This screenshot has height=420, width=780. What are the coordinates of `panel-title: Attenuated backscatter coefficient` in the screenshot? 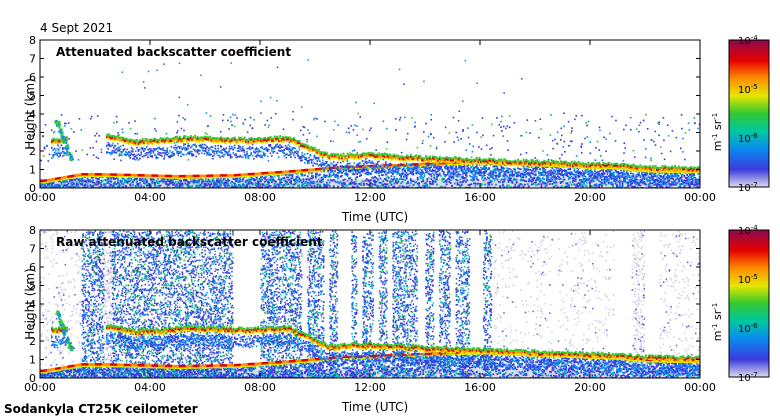 It's located at (173, 52).